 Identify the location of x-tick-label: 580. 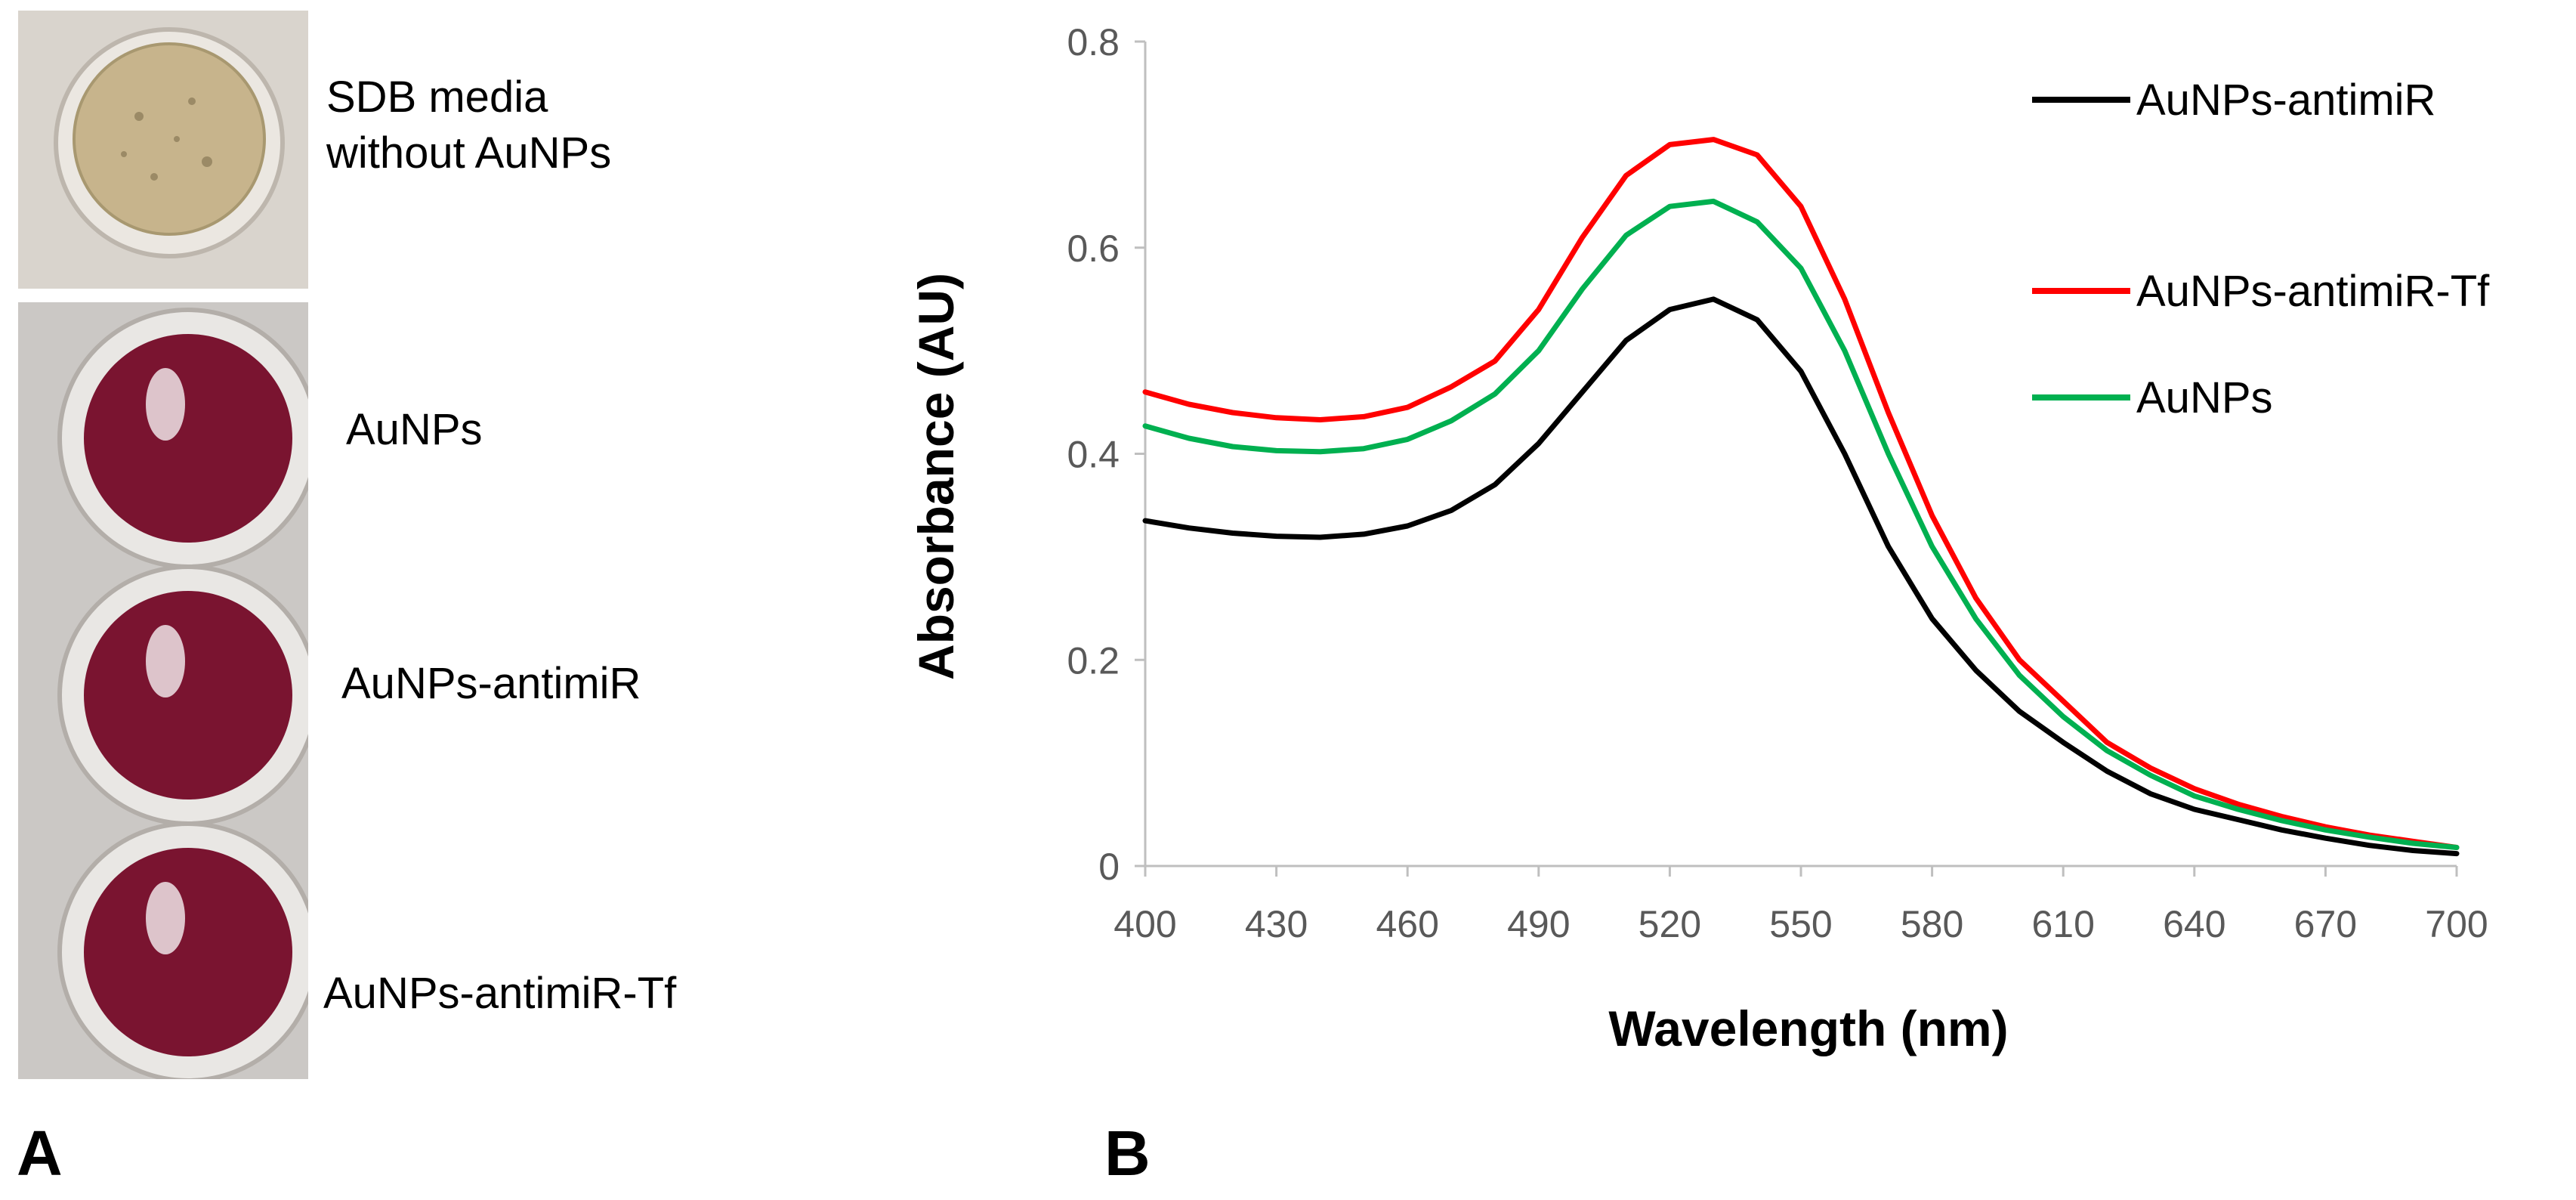
(1932, 924).